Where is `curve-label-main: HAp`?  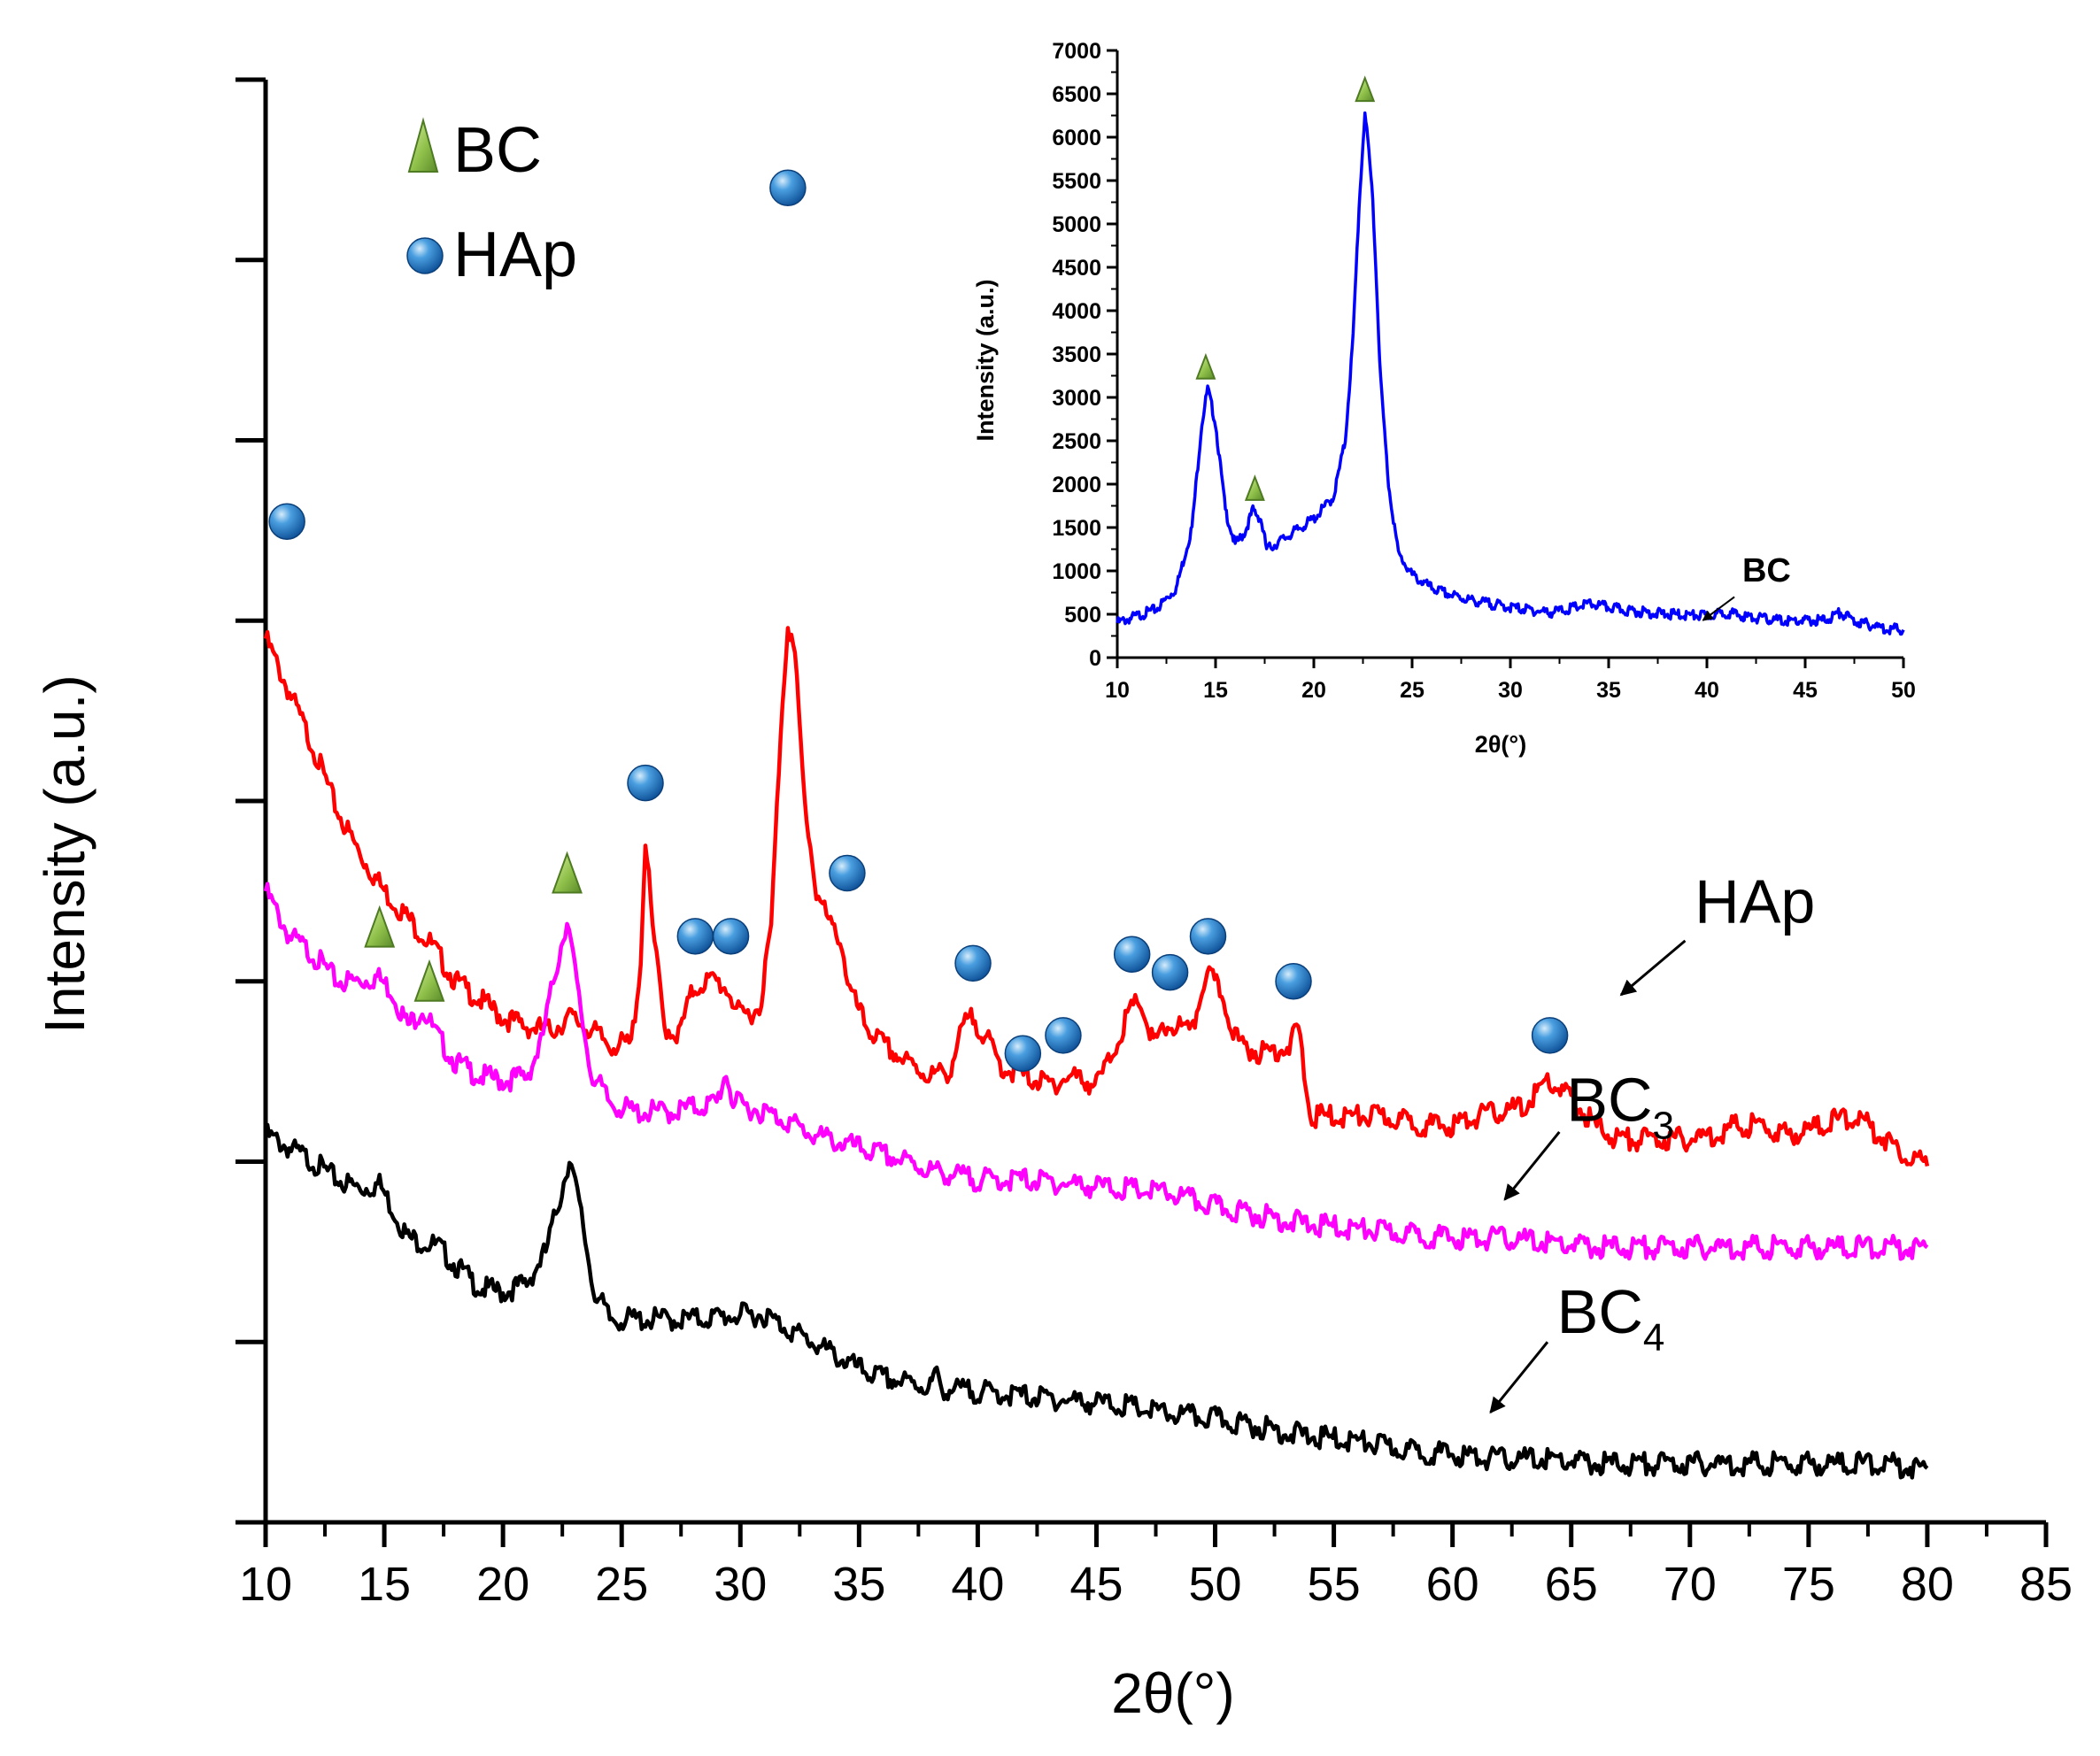 curve-label-main: HAp is located at coordinates (1755, 901).